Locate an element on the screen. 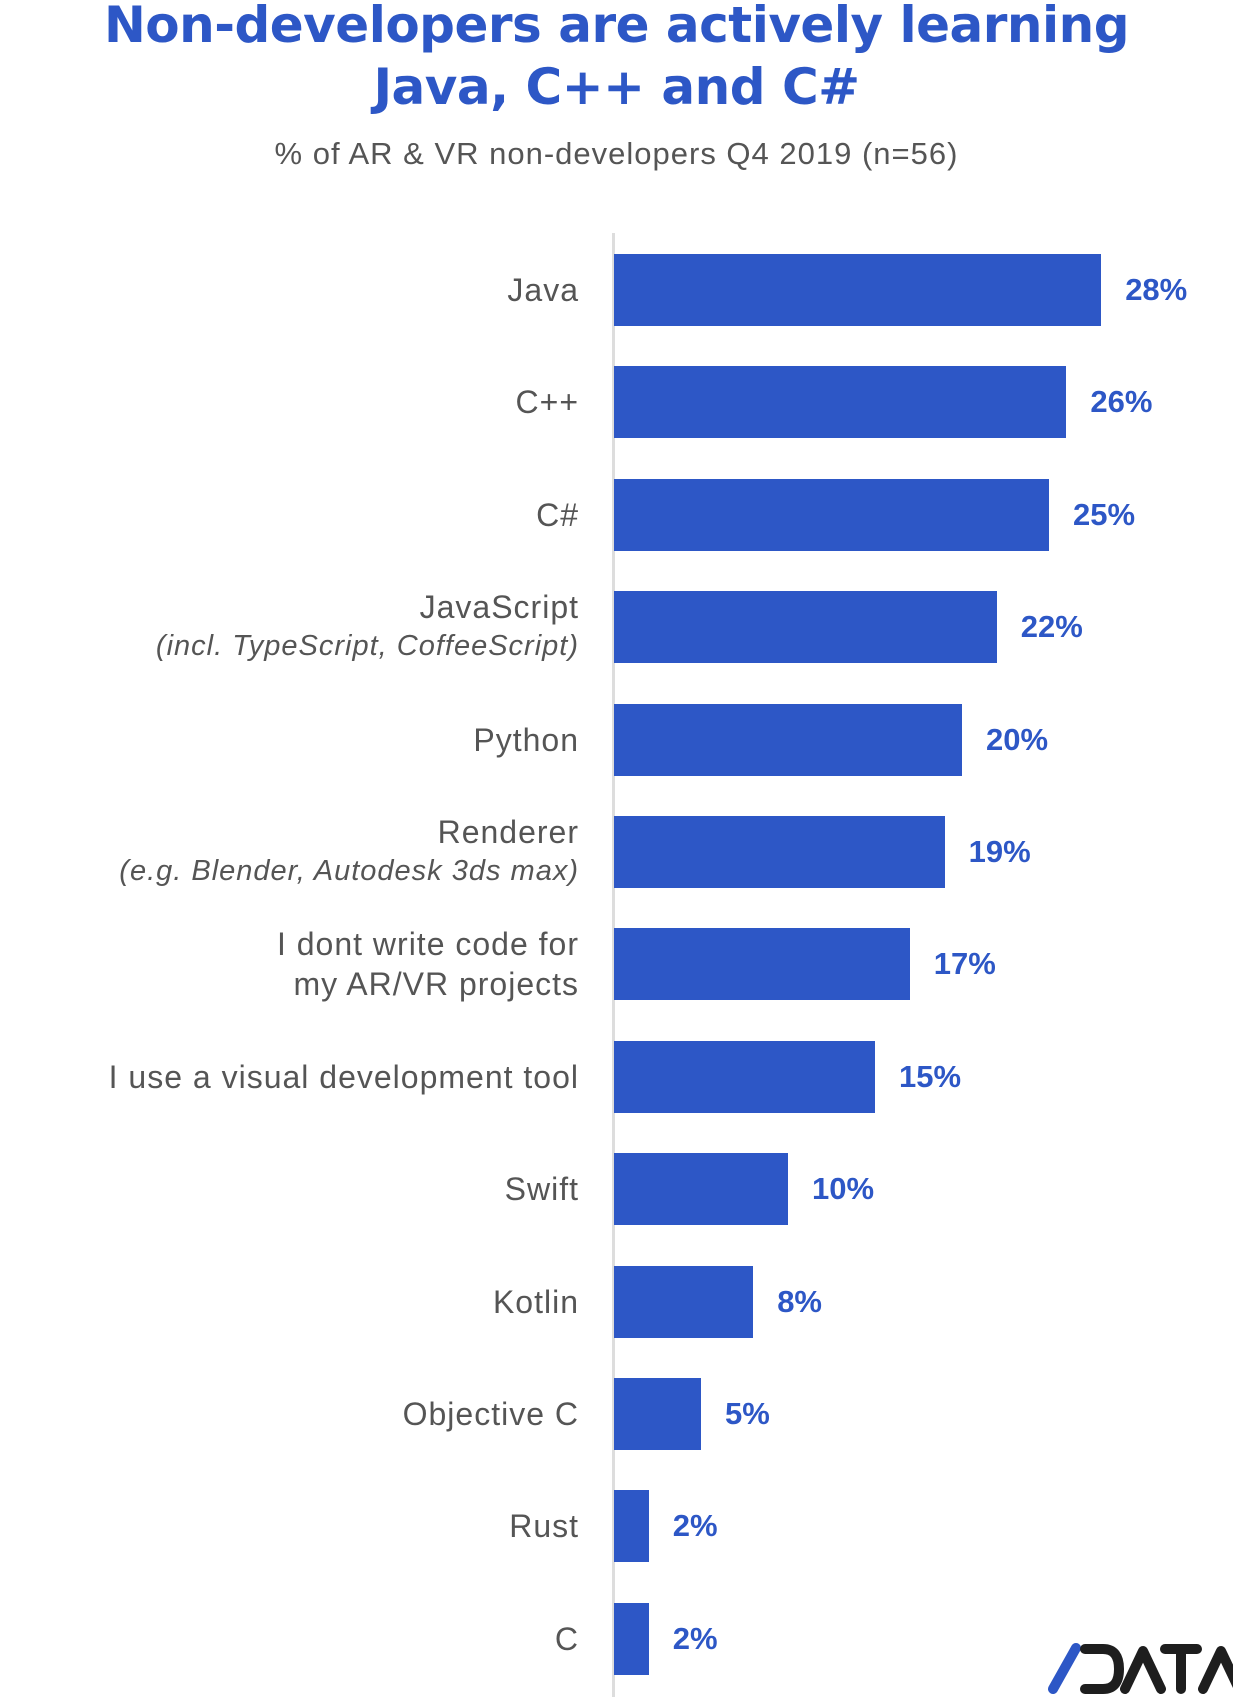 The height and width of the screenshot is (1697, 1233). chart-title-line-2: Java, C++ and C# is located at coordinates (616, 87).